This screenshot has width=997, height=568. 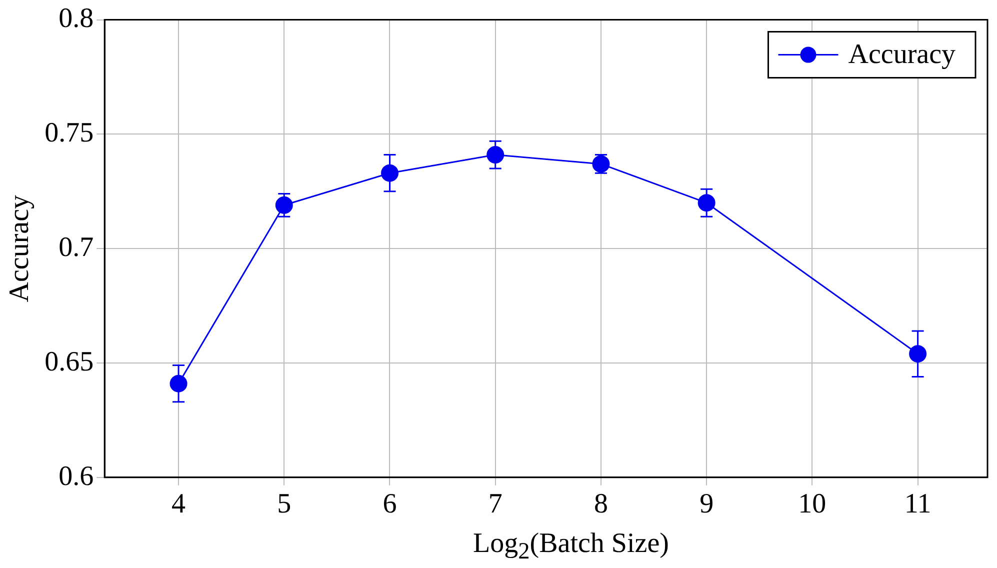 I want to click on x-tick-label: 11, so click(x=918, y=504).